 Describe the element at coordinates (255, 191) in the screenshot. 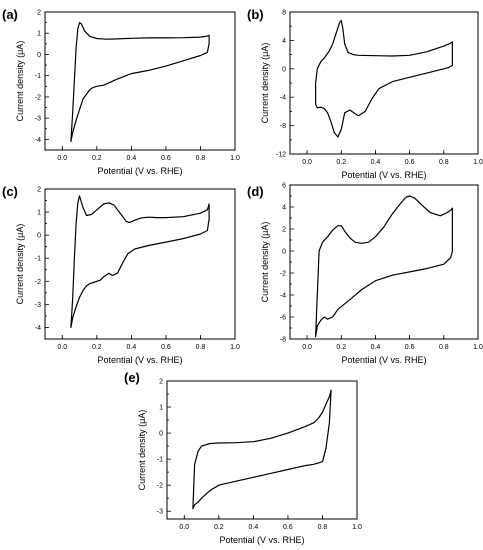

I see `panel-label: (d)` at that location.